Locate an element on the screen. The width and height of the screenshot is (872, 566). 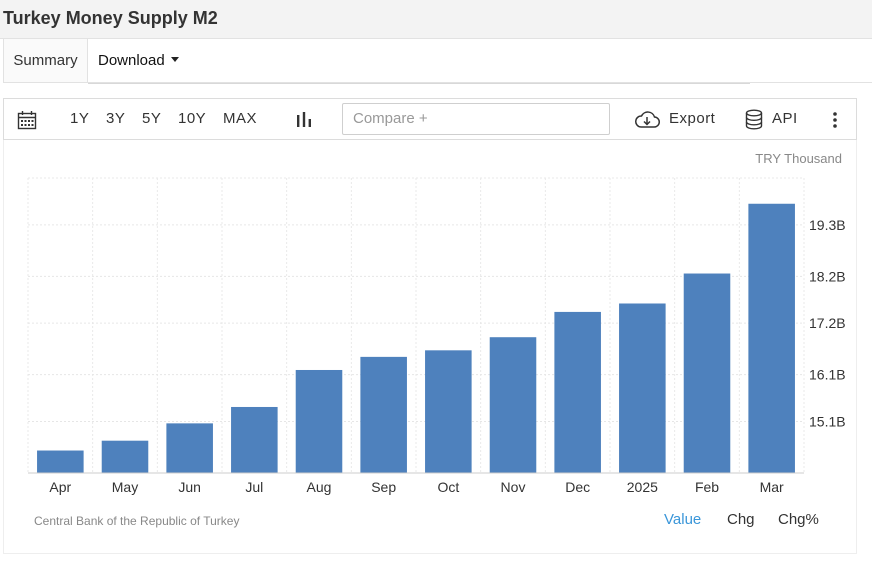
compare-input: Compare + is located at coordinates (476, 119).